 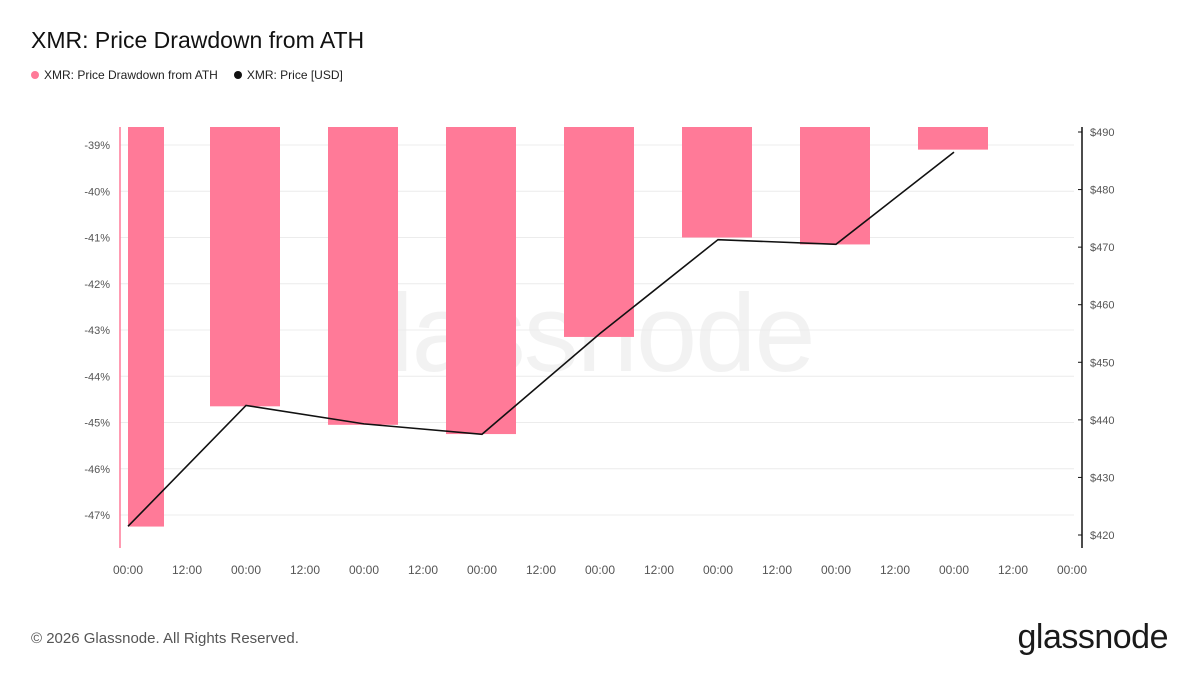 I want to click on y-right-tick-label: $420, so click(x=1102, y=536).